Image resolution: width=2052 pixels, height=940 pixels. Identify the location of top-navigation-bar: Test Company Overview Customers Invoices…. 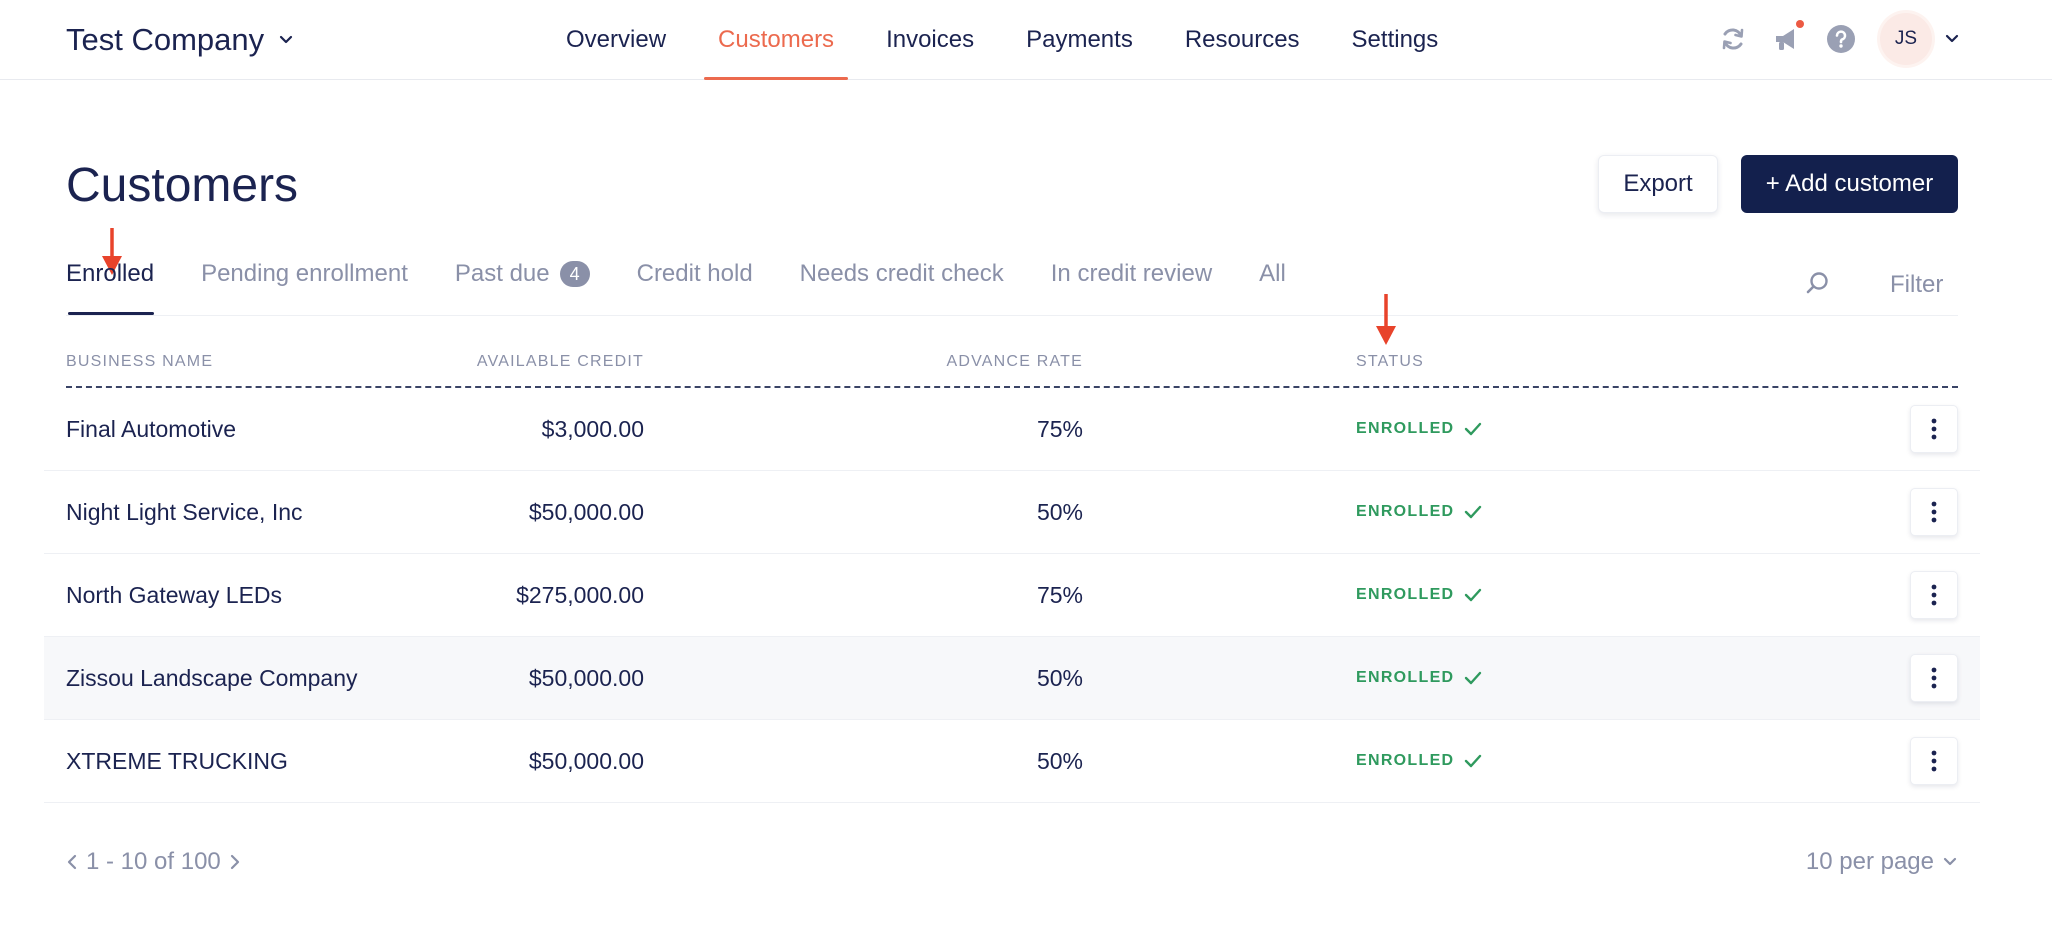
(1026, 40).